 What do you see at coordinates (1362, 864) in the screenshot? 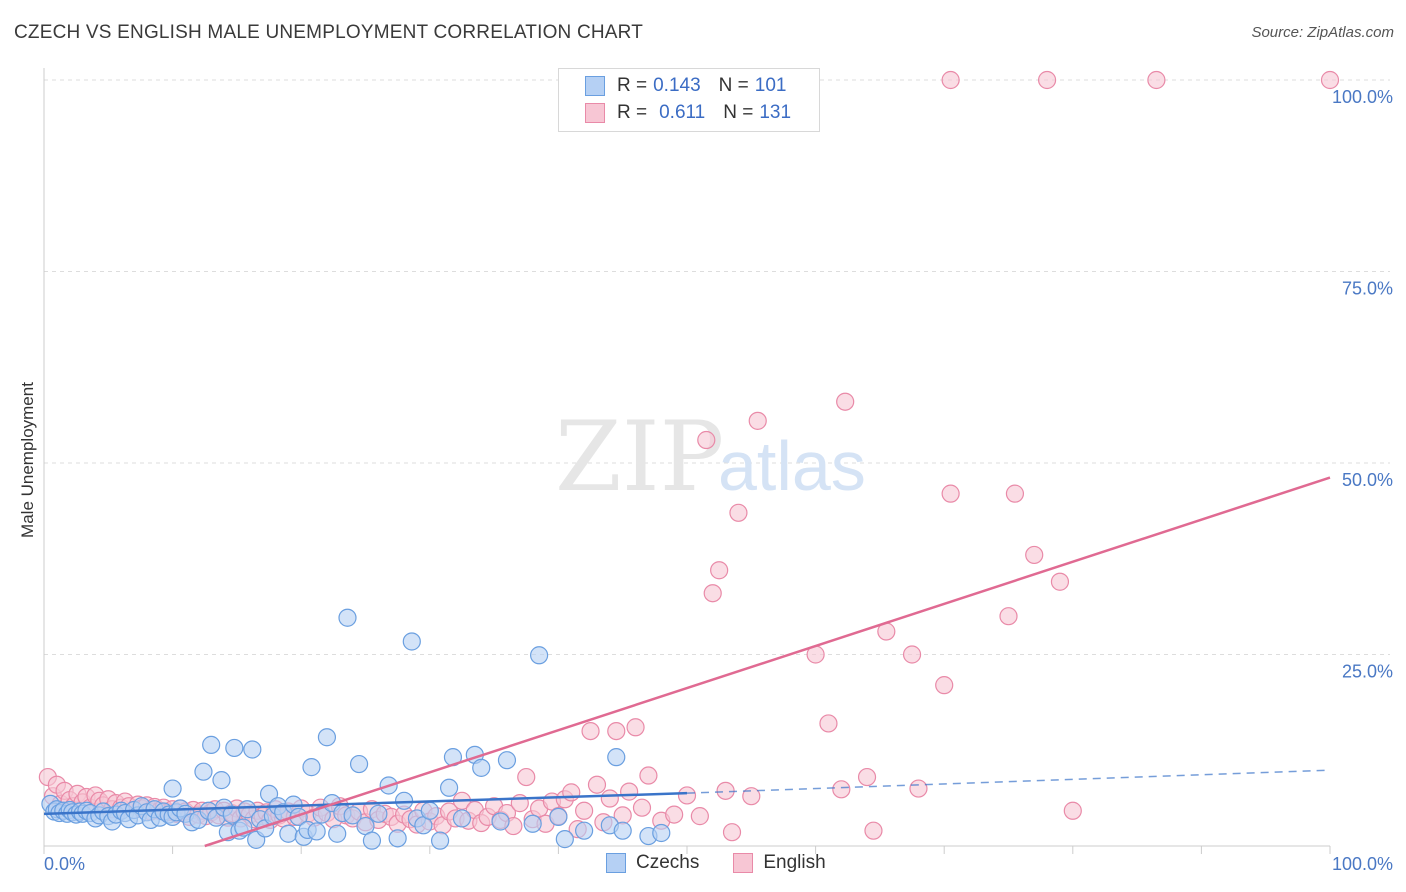
I see `x-tick-label: 100.0%` at bounding box center [1362, 864].